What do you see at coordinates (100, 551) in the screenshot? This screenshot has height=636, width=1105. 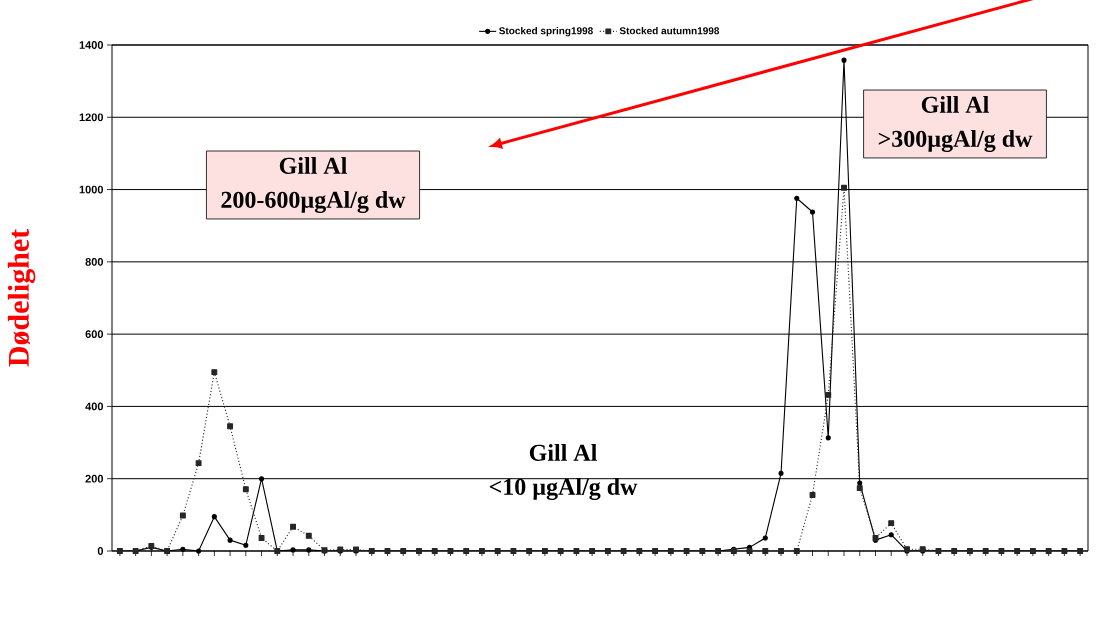 I see `y-tick-label: 0` at bounding box center [100, 551].